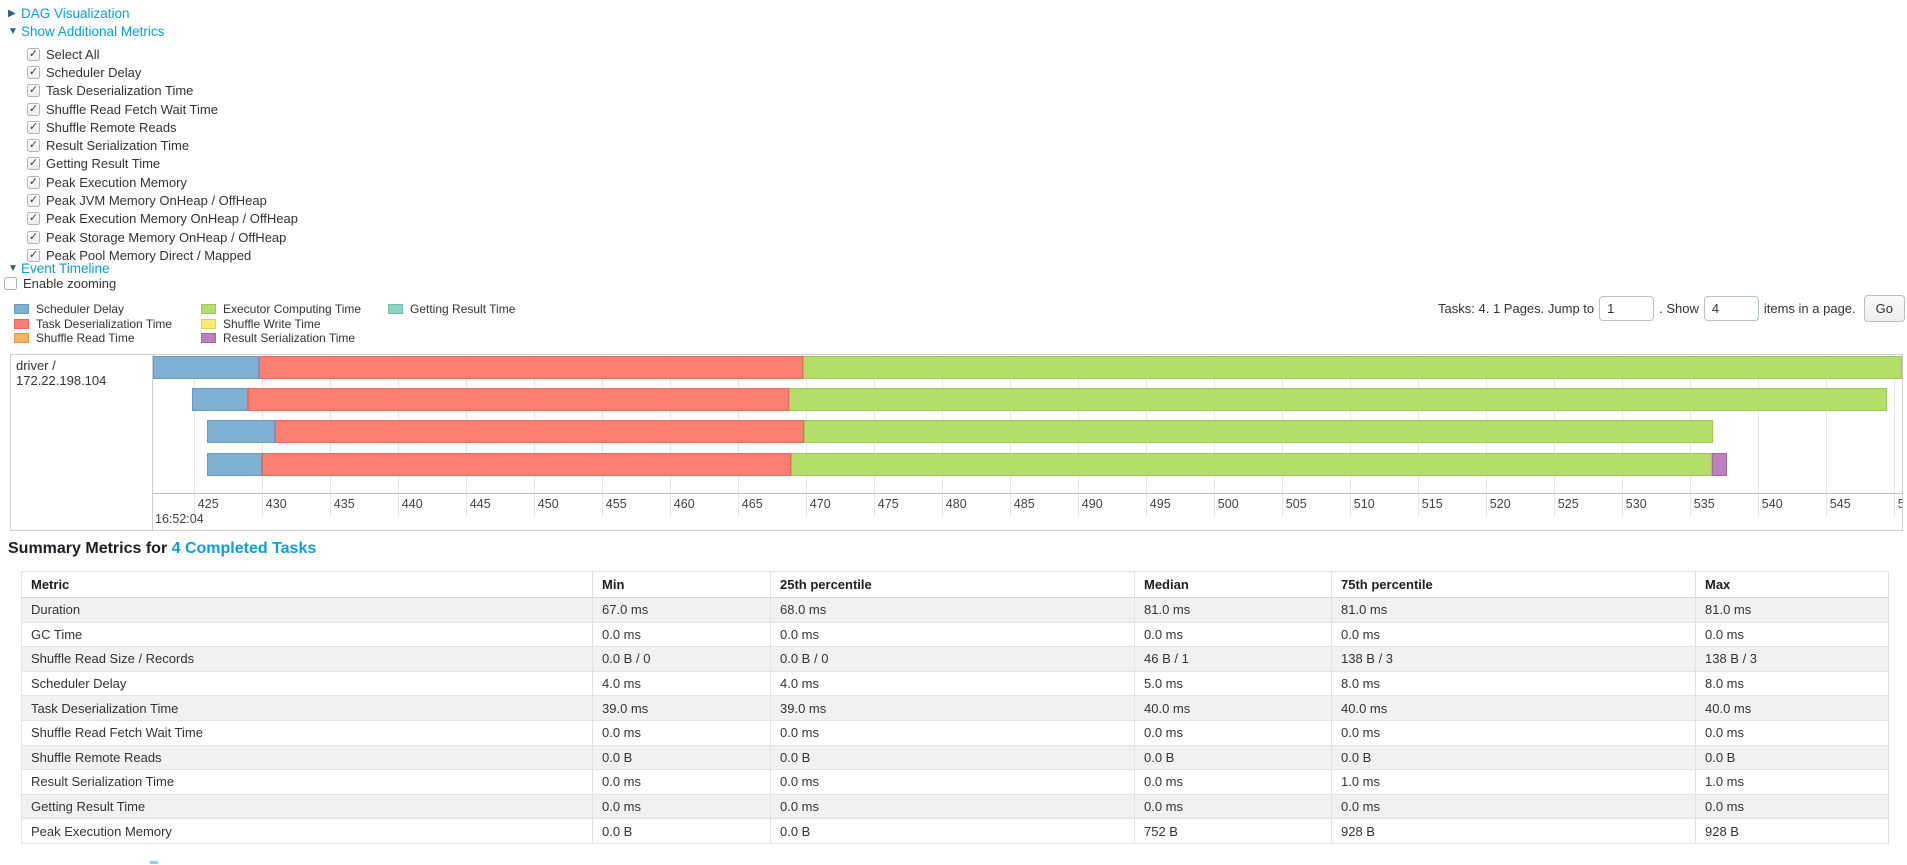 This screenshot has height=865, width=1907. Describe the element at coordinates (1731, 308) in the screenshot. I see `items-per-page-input` at that location.